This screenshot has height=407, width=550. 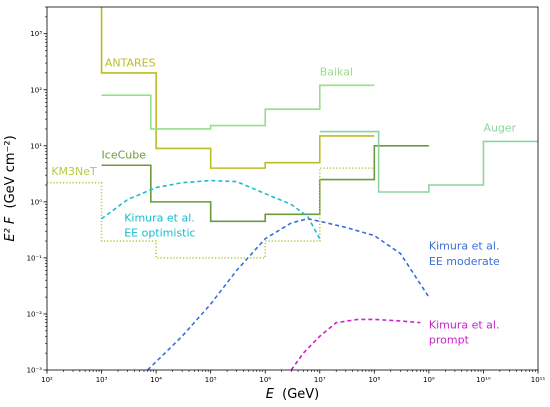 What do you see at coordinates (336, 71) in the screenshot?
I see `series-label-baikal-1: Baikal` at bounding box center [336, 71].